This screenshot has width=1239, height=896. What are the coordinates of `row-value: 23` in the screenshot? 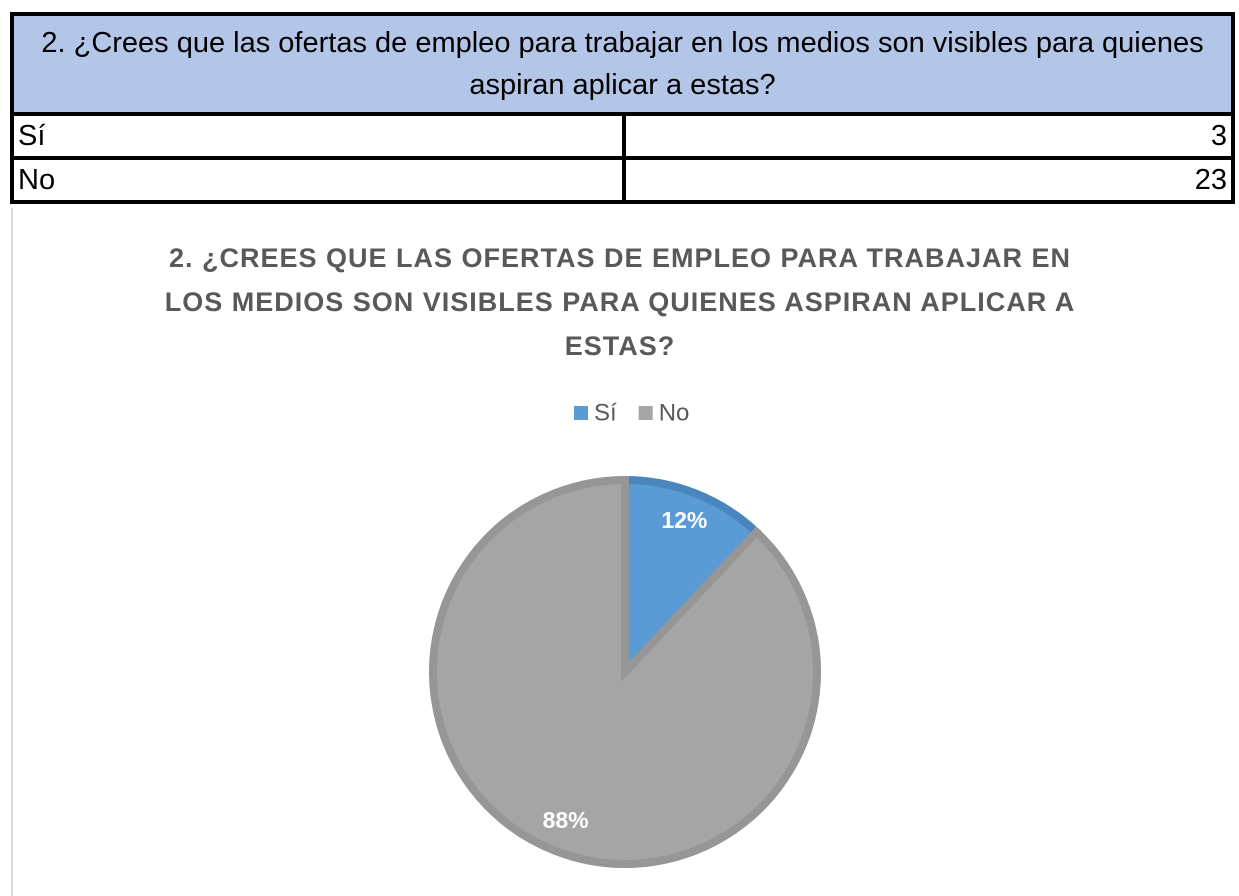 It's located at (928, 180).